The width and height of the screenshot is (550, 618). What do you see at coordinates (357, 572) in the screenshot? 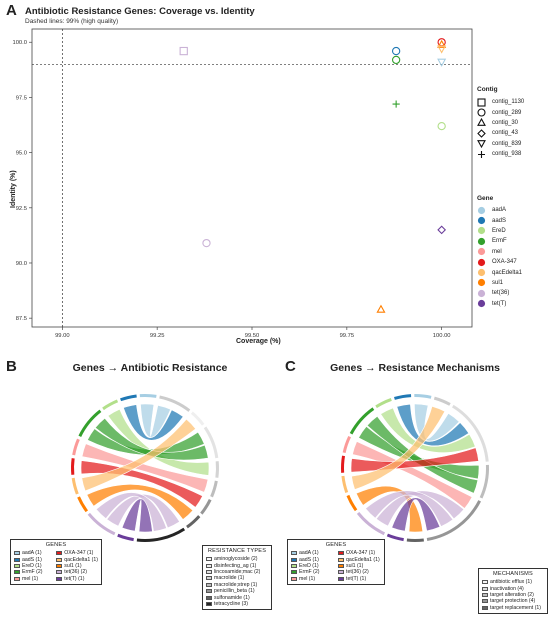
I see `box-legend-label: tet(36) (2)` at bounding box center [357, 572].